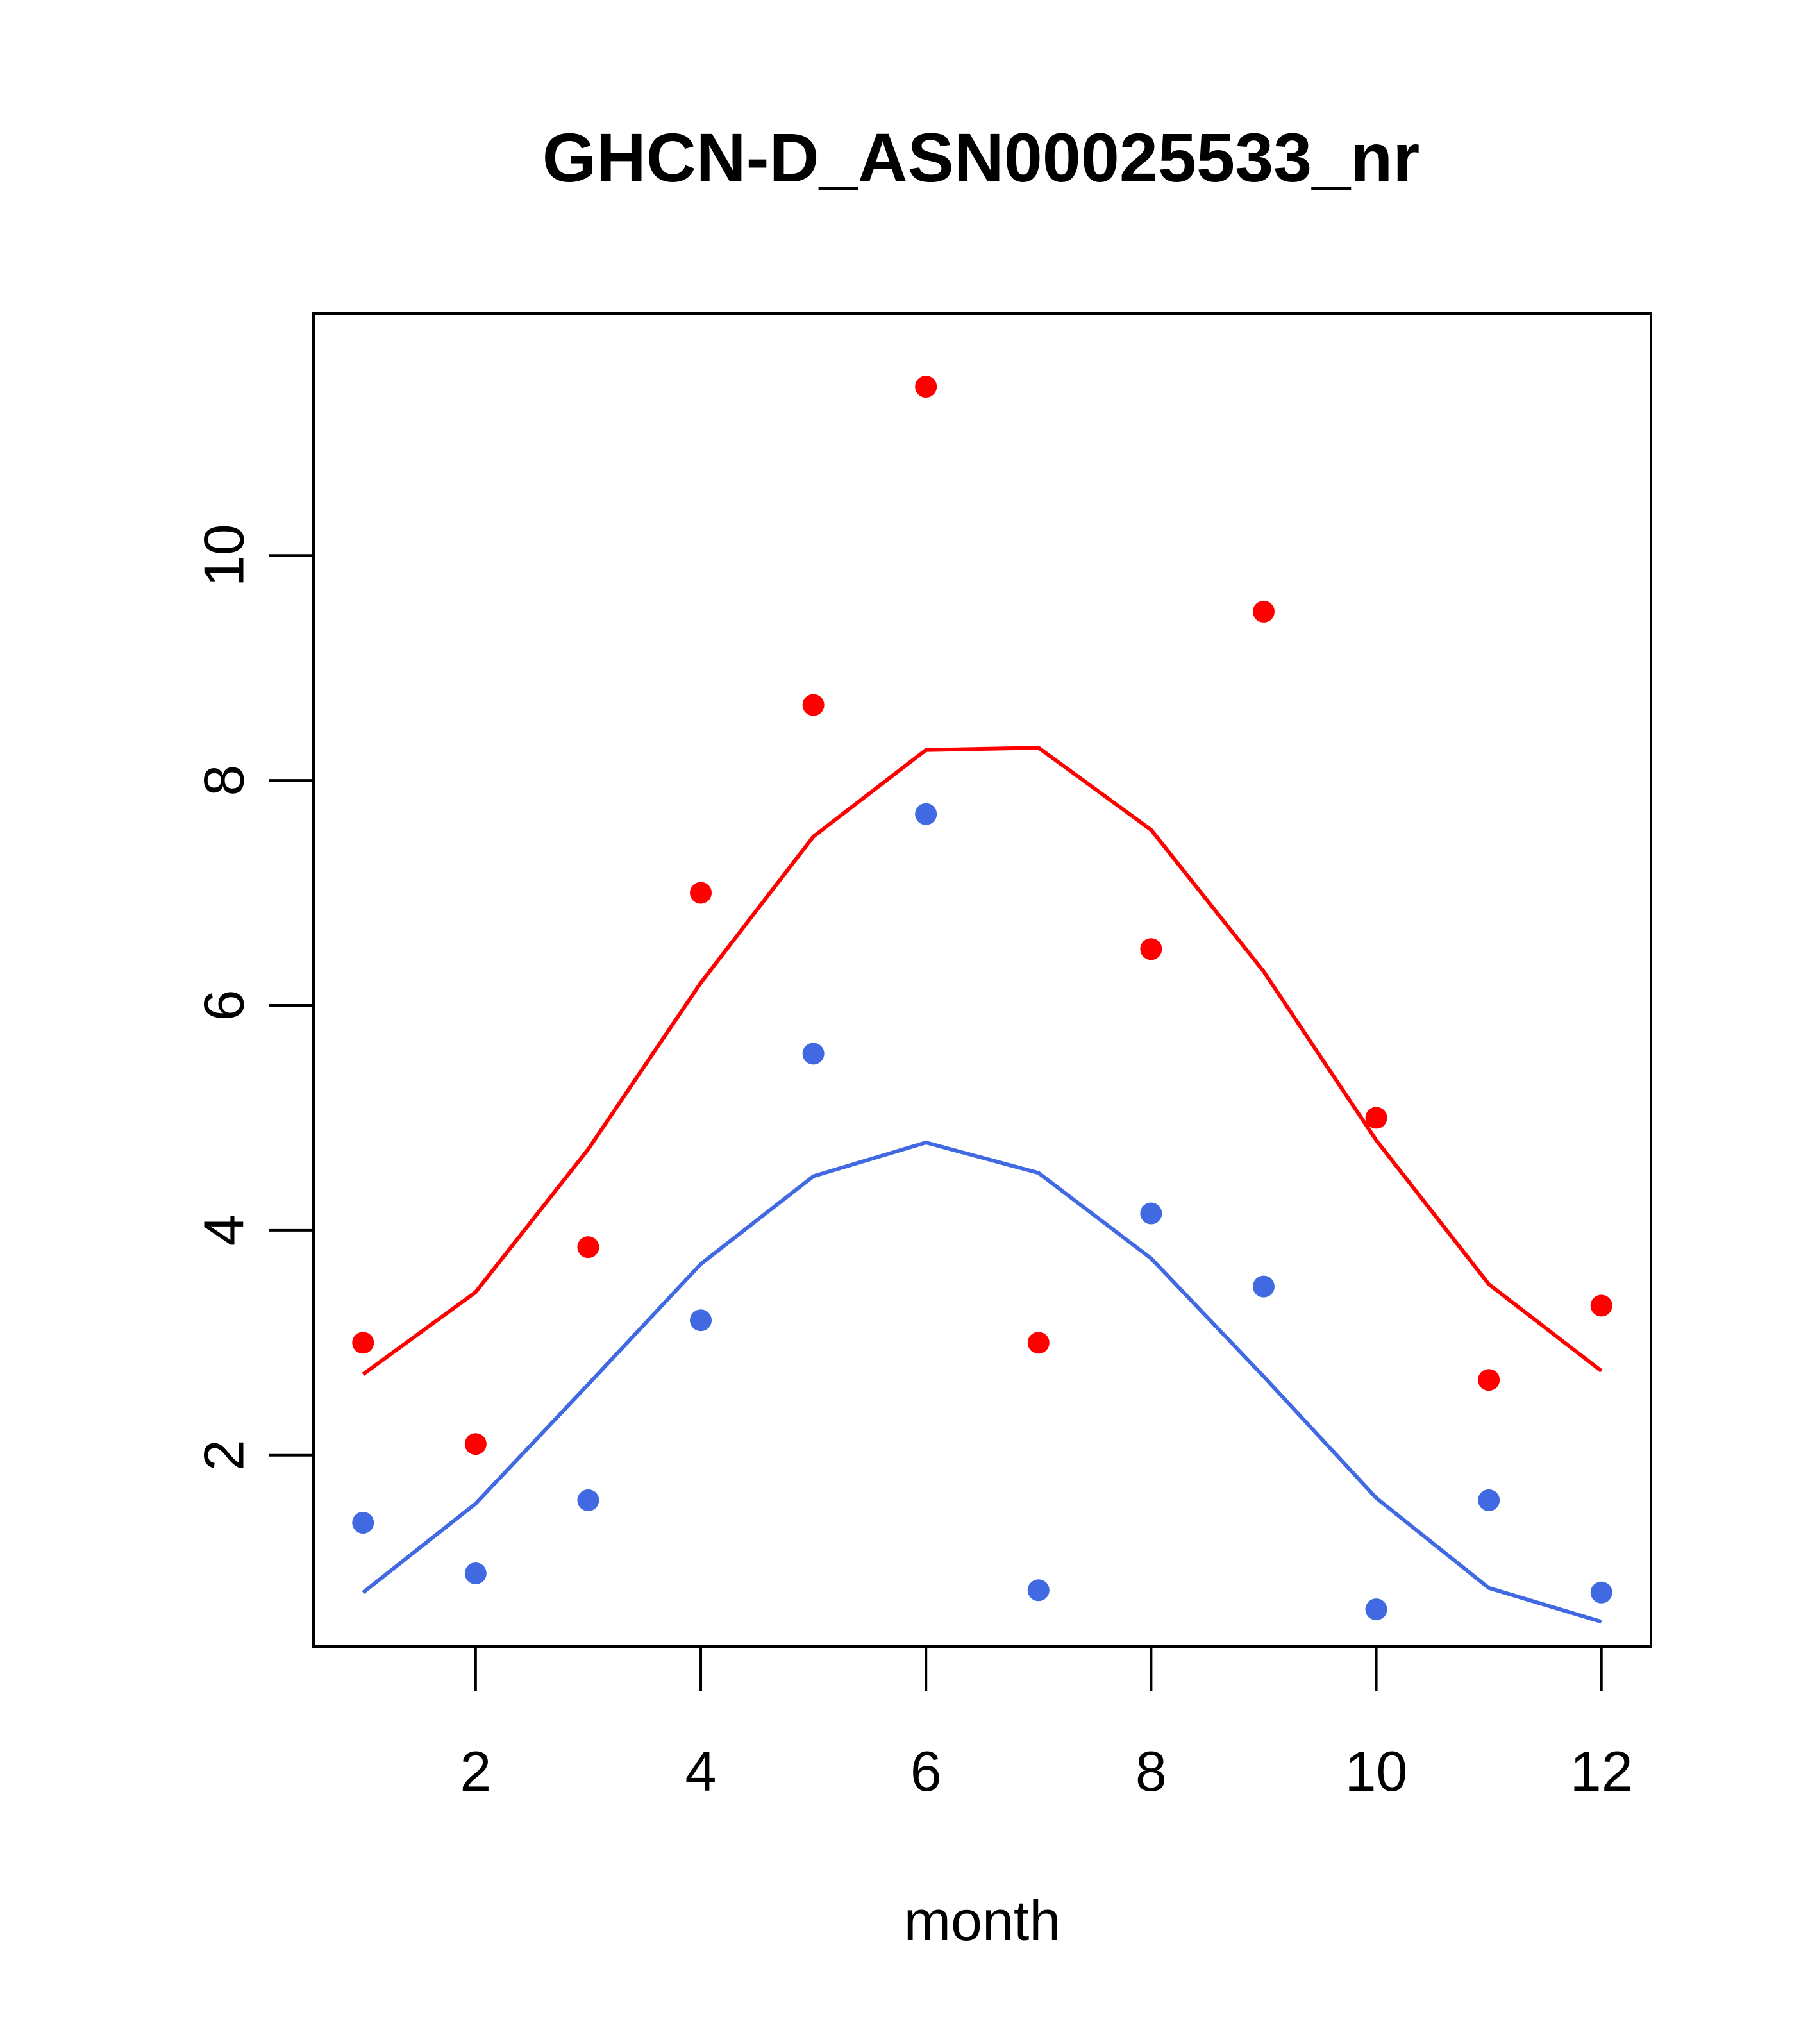 The height and width of the screenshot is (2044, 1817). Describe the element at coordinates (926, 1771) in the screenshot. I see `x-tick-label: 6` at that location.